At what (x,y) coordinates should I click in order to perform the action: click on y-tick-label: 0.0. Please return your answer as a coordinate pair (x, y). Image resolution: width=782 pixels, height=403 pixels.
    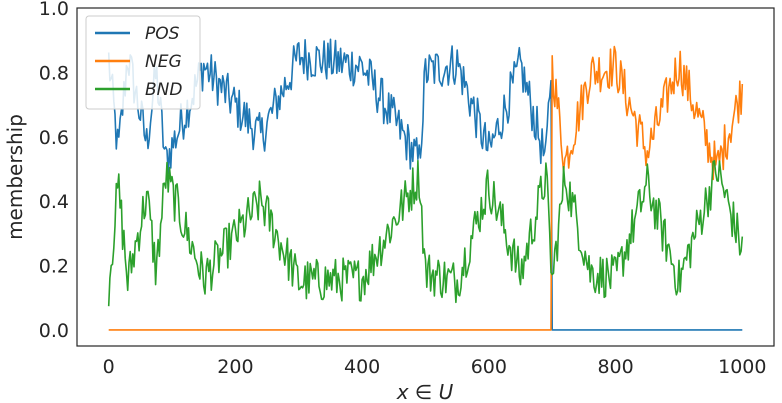
    Looking at the image, I should click on (54, 331).